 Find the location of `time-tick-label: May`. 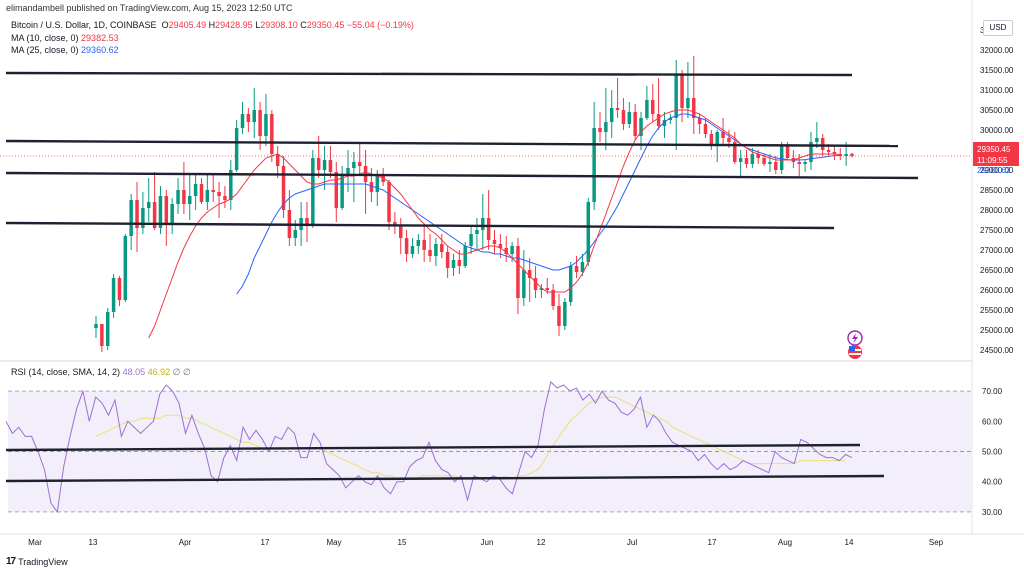

time-tick-label: May is located at coordinates (333, 542).